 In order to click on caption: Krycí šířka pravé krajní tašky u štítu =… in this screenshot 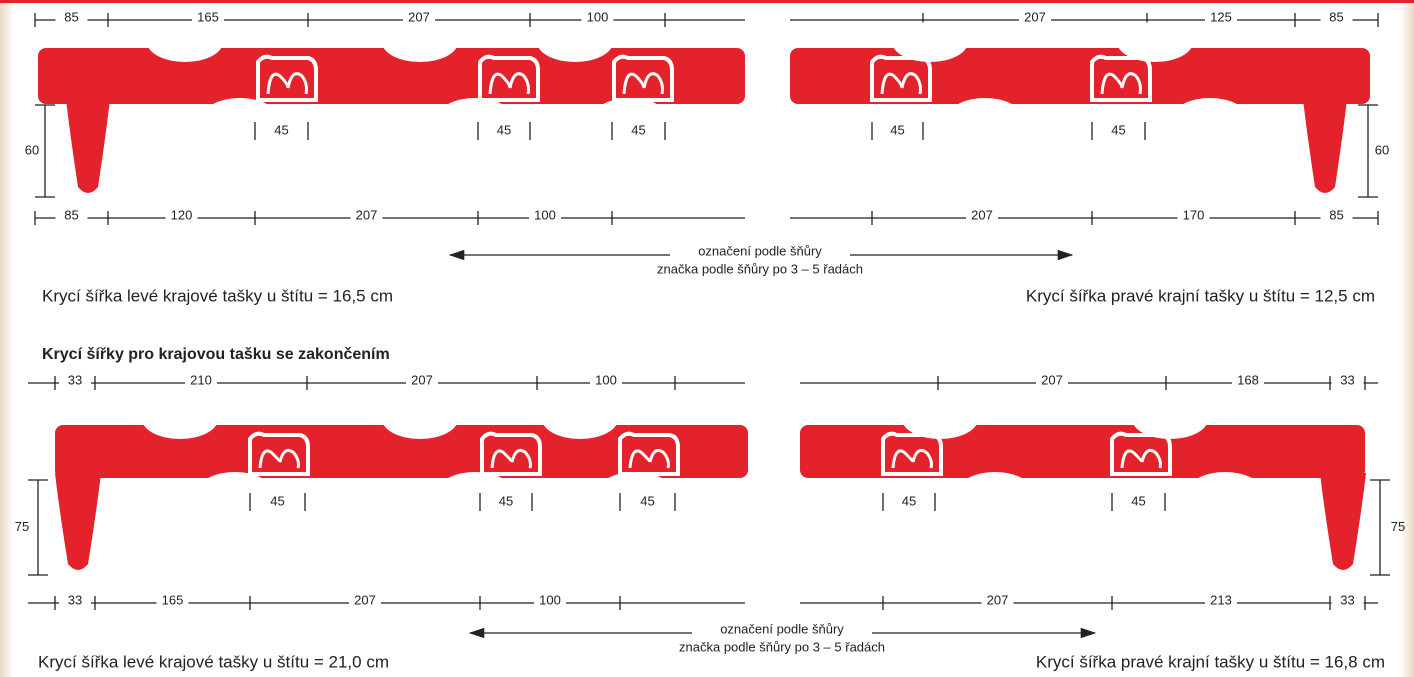, I will do `click(1200, 295)`.